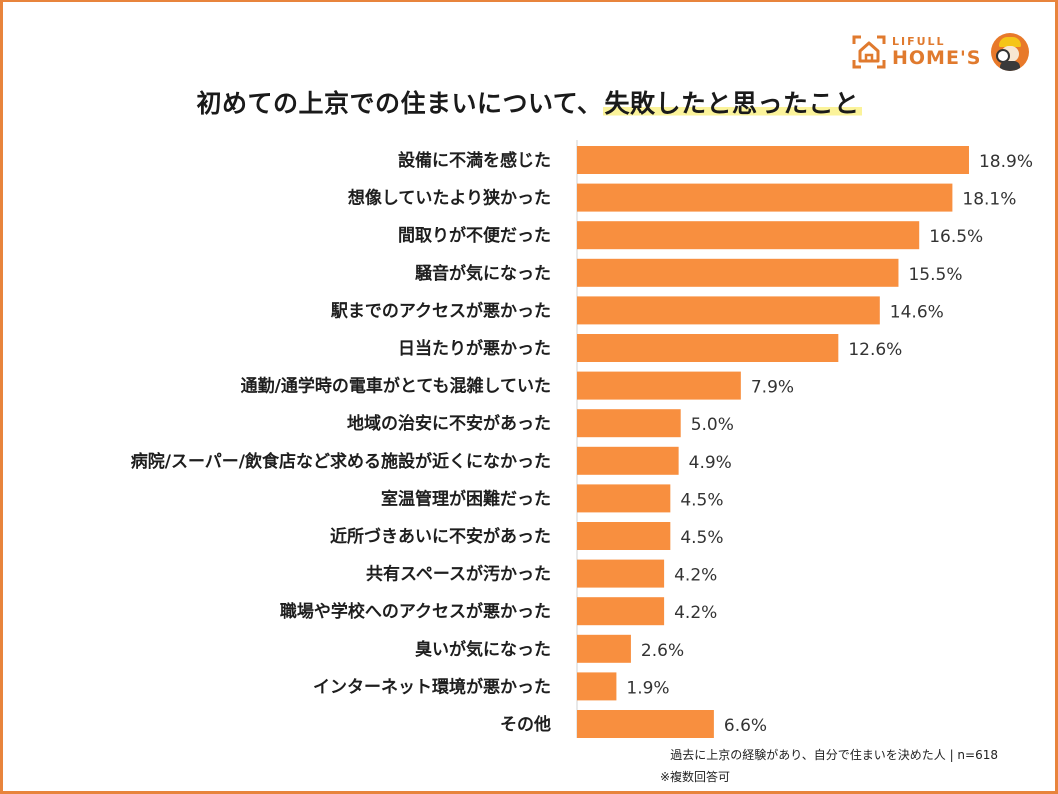  I want to click on category-label: 日当たりが悪かった, so click(474, 348).